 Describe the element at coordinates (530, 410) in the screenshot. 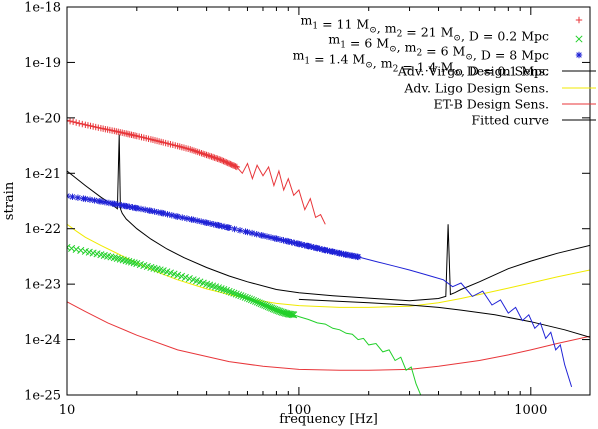

I see `x-tick-label: 1000` at that location.